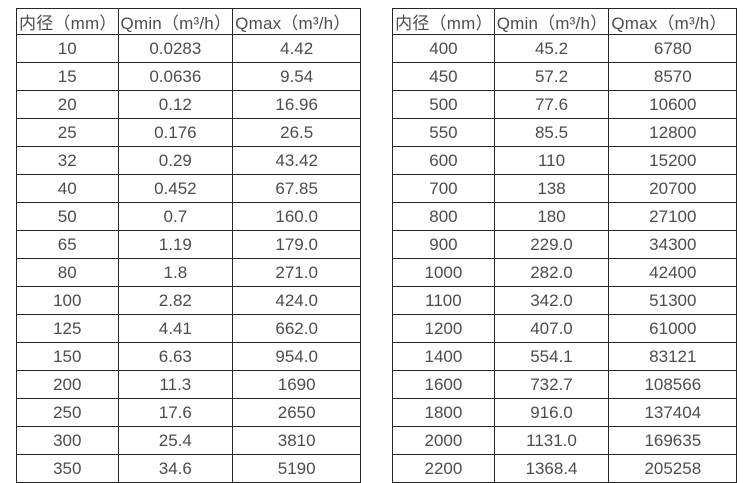 The height and width of the screenshot is (483, 750). I want to click on table-cell: 6.63, so click(175, 356).